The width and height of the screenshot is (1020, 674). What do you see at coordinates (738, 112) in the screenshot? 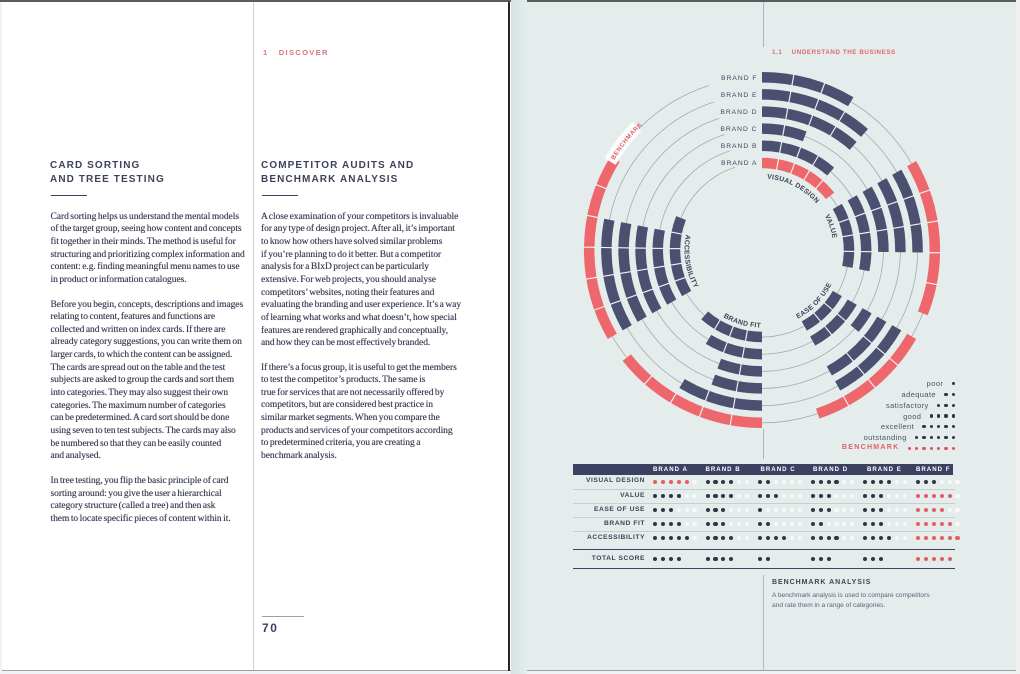
I see `svg-text: BRAND D` at bounding box center [738, 112].